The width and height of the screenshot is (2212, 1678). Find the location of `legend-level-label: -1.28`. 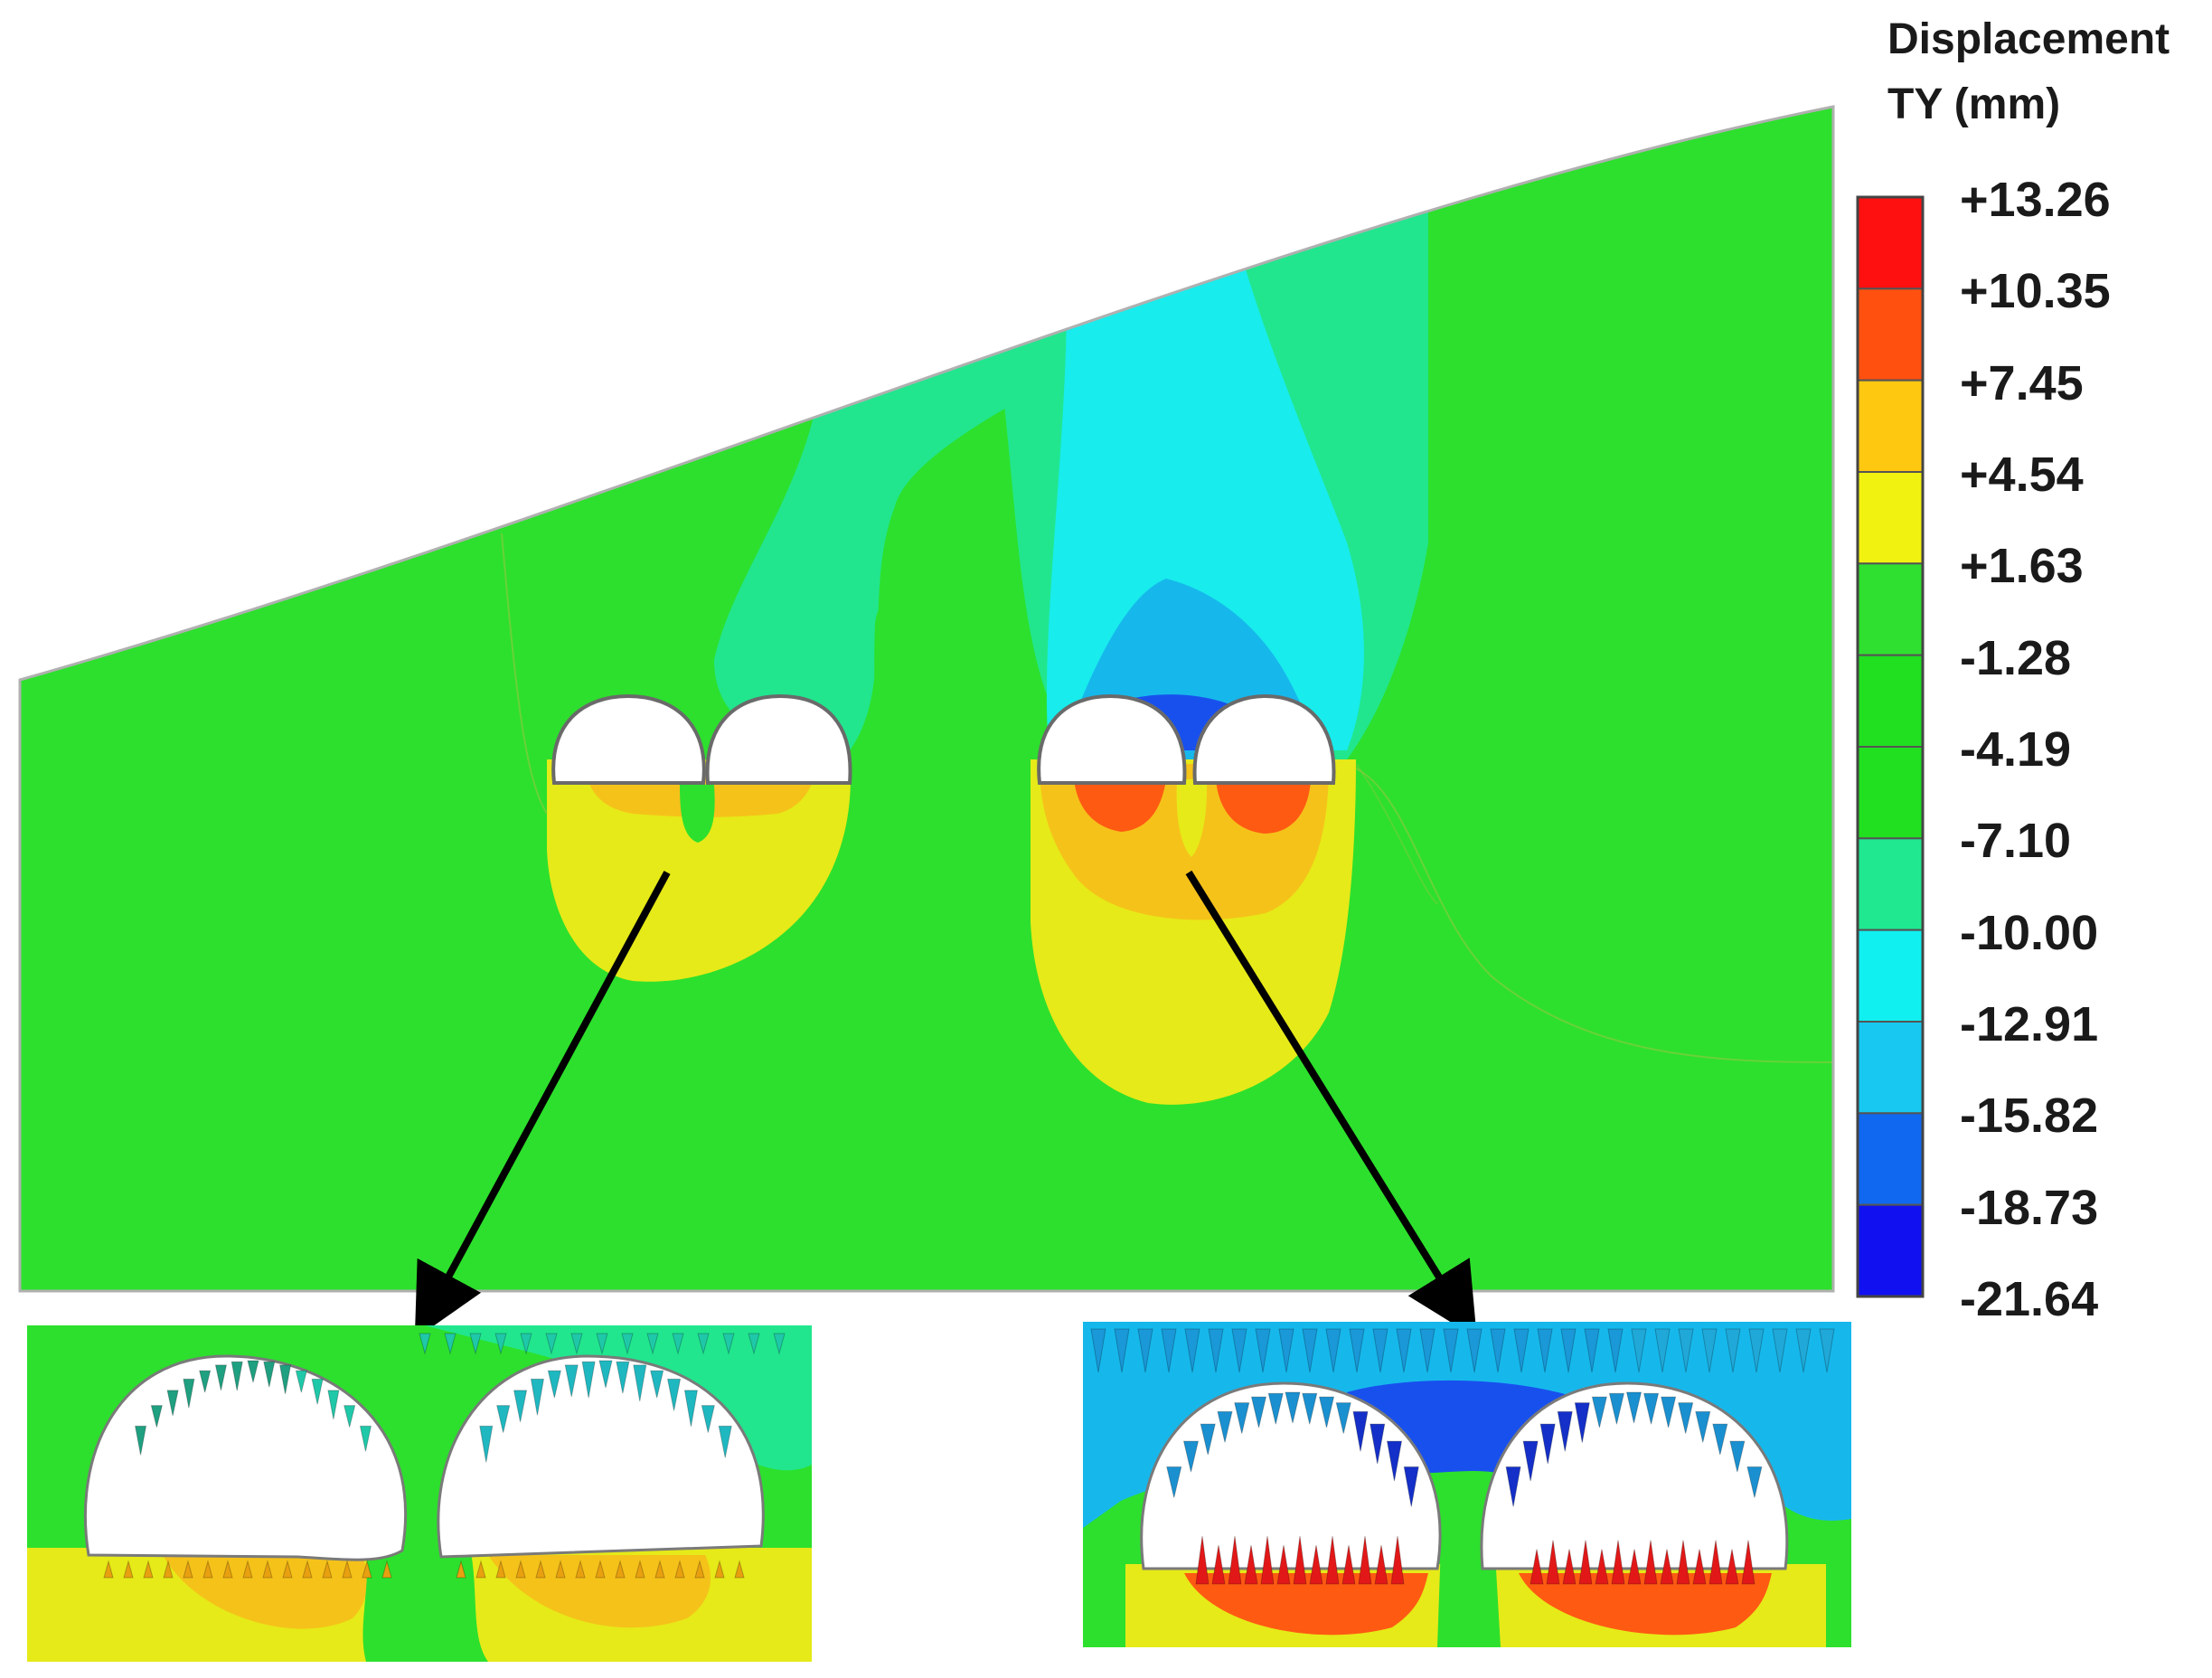

legend-level-label: -1.28 is located at coordinates (2016, 657).